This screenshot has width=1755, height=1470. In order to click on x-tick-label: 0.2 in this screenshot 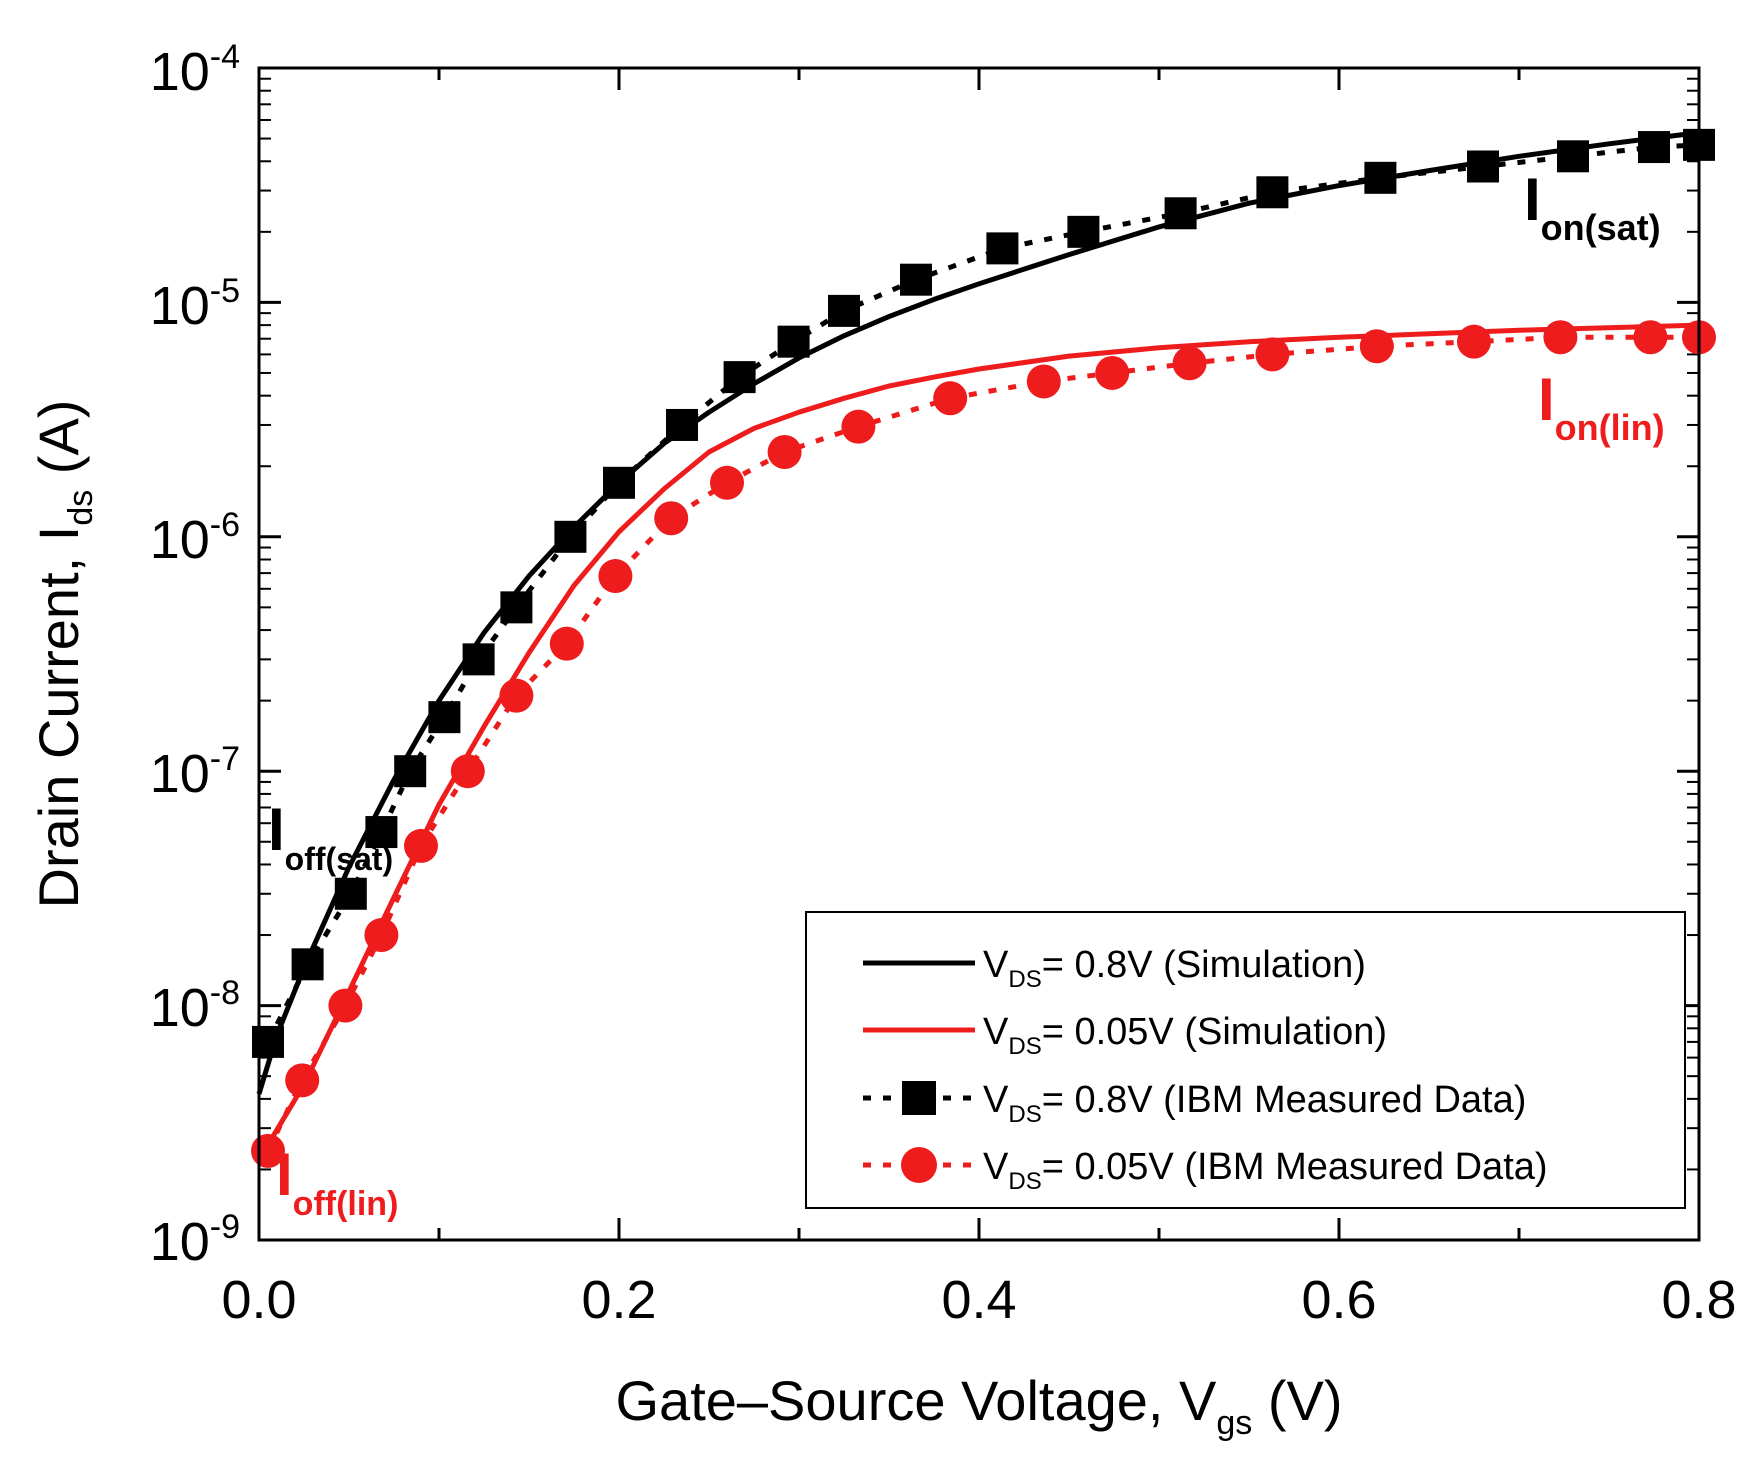, I will do `click(618, 1300)`.